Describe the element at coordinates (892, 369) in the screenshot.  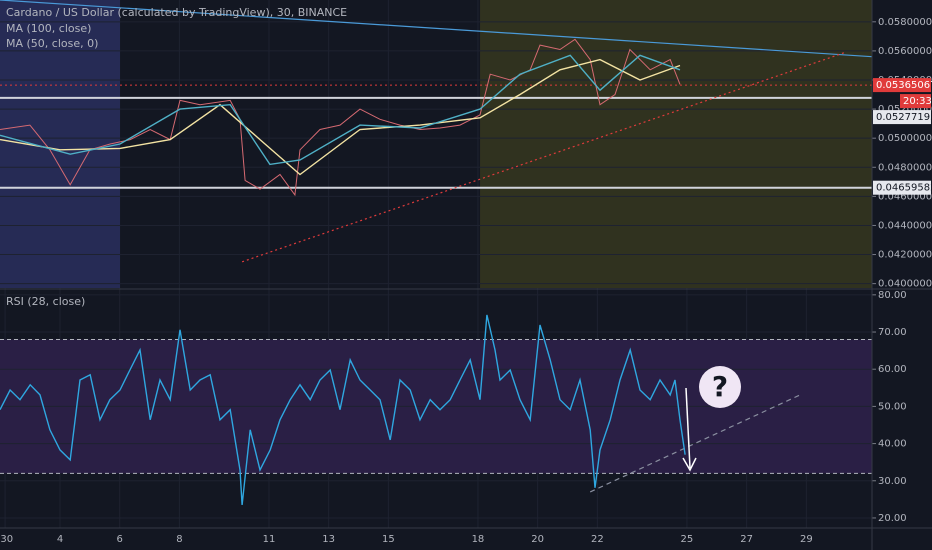
I see `y-tick-label: 60.00` at that location.